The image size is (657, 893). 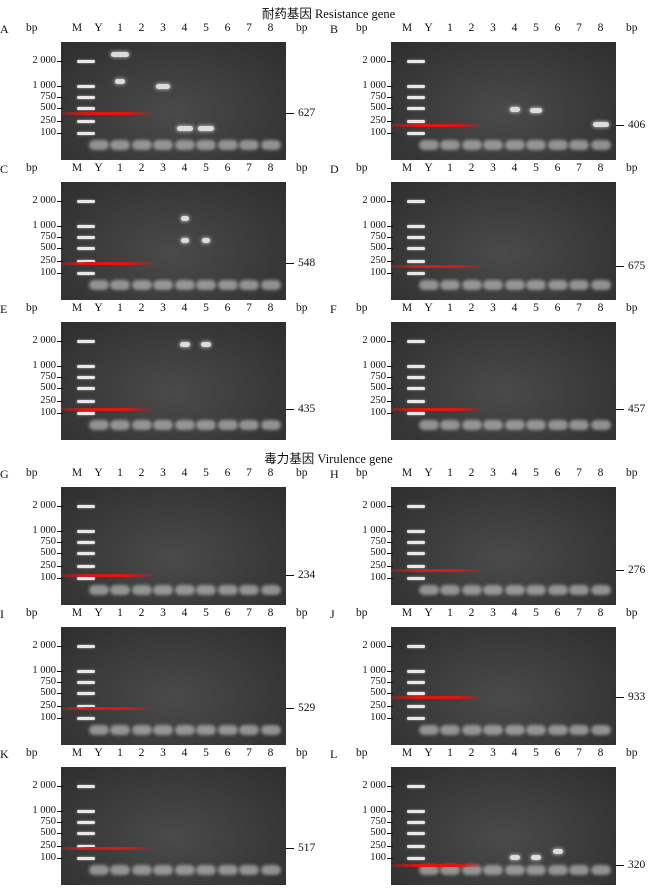 I want to click on panel-letter: L, so click(x=334, y=754).